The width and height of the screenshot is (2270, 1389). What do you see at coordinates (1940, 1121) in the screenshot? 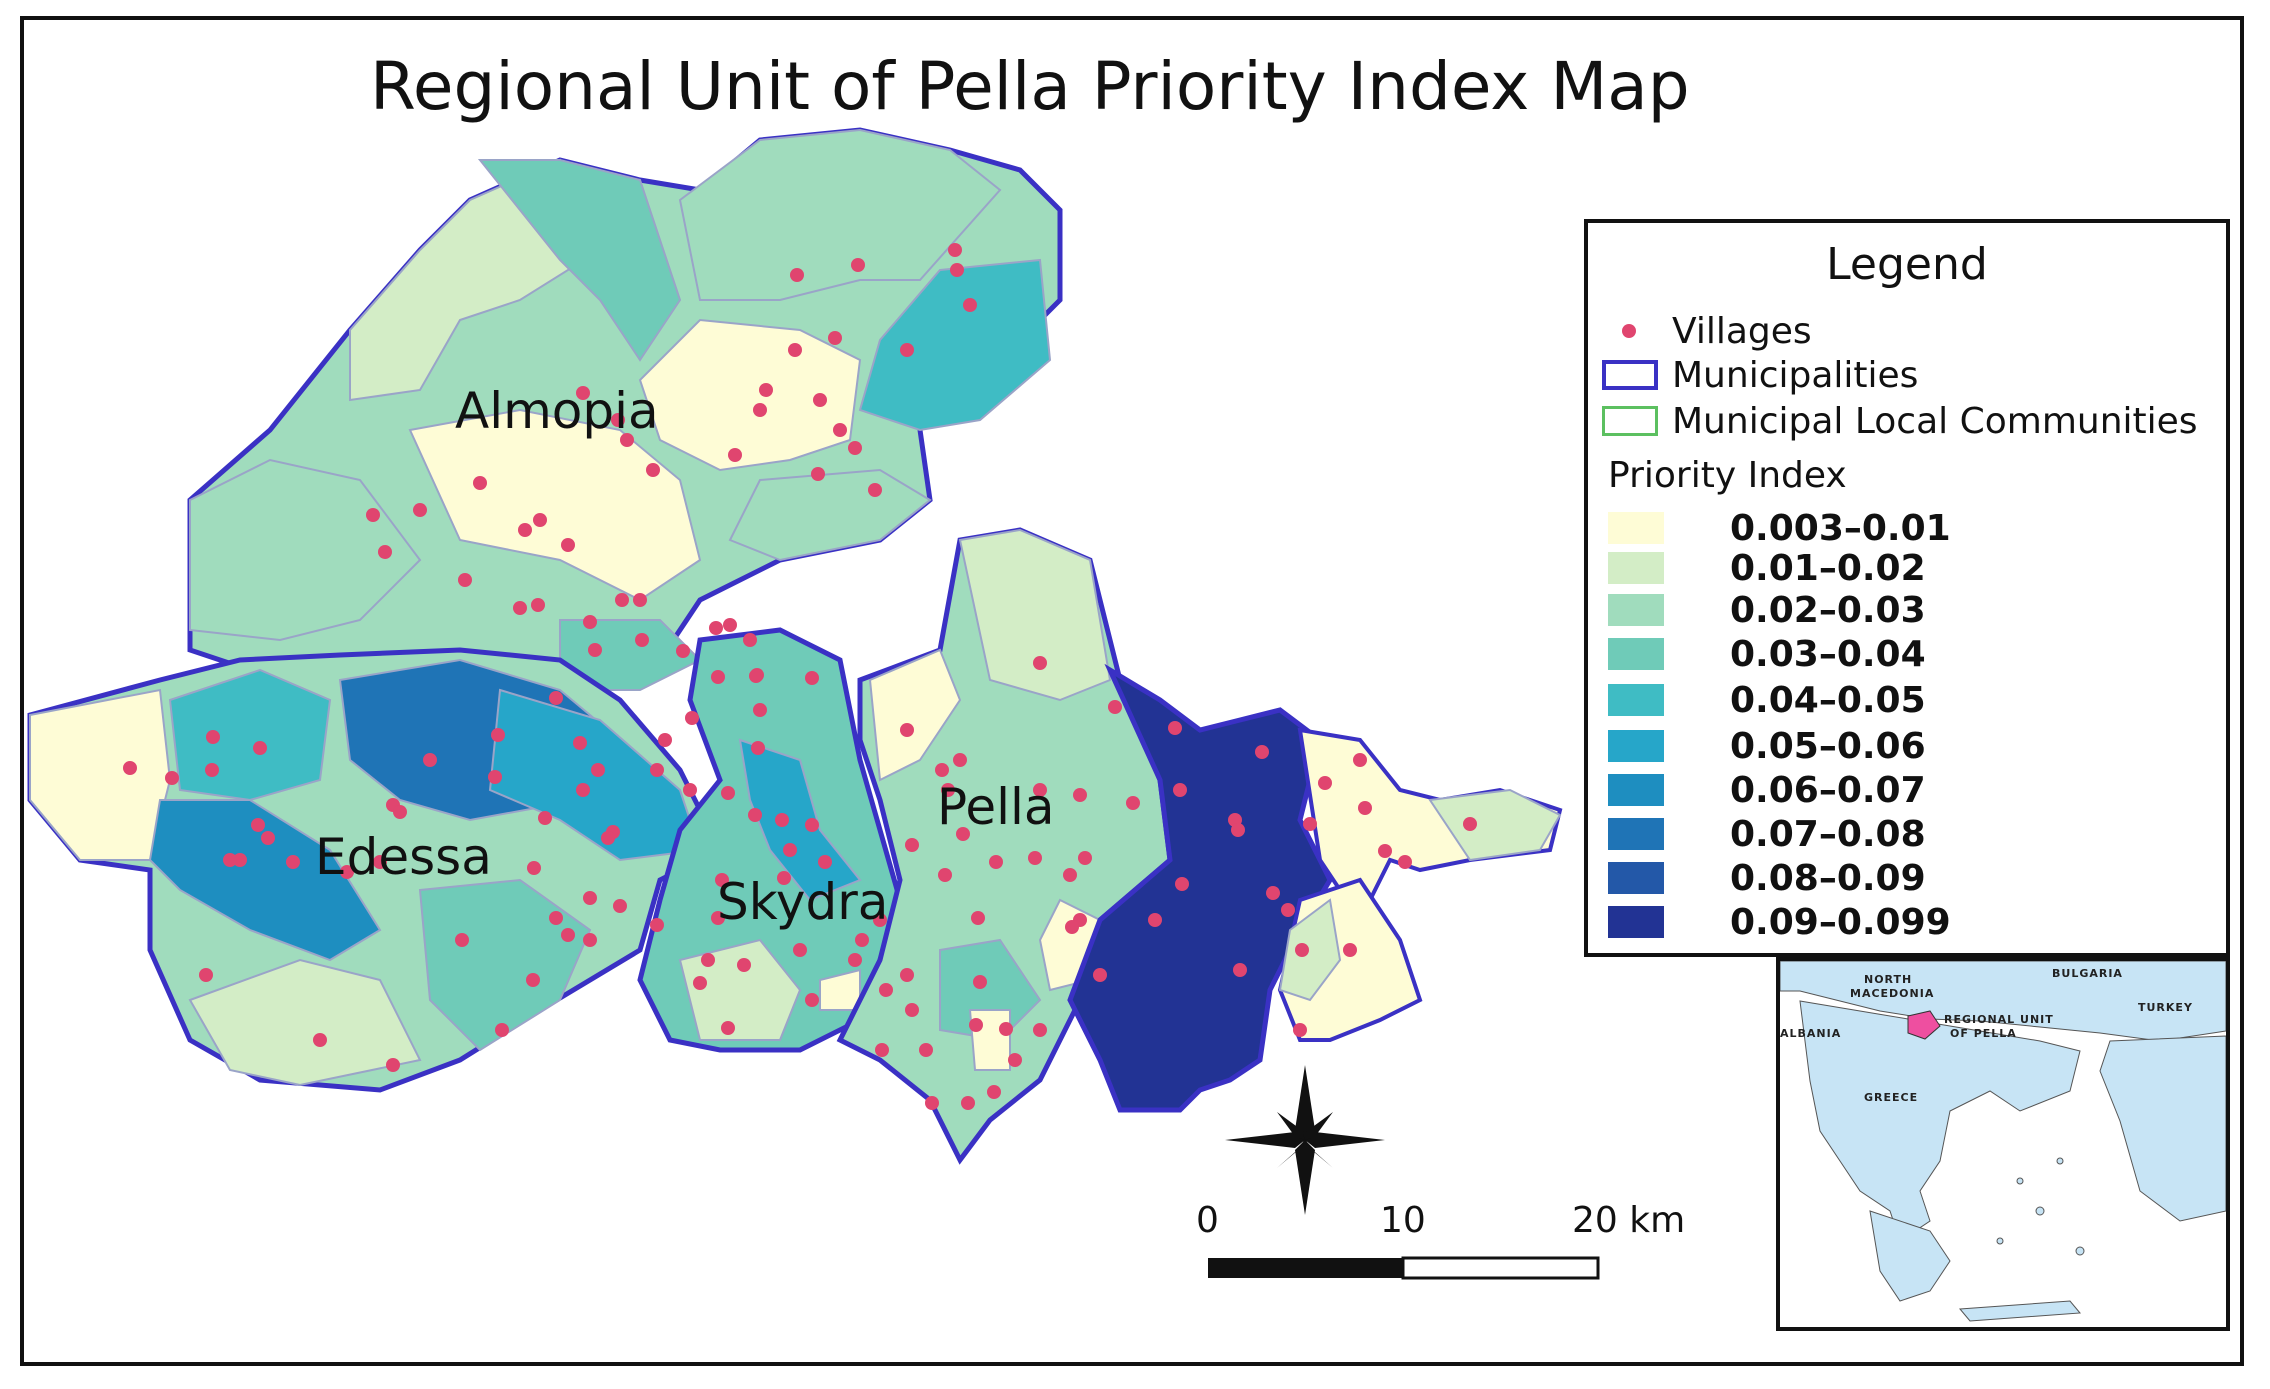
I see `inset-land-greece` at bounding box center [1940, 1121].